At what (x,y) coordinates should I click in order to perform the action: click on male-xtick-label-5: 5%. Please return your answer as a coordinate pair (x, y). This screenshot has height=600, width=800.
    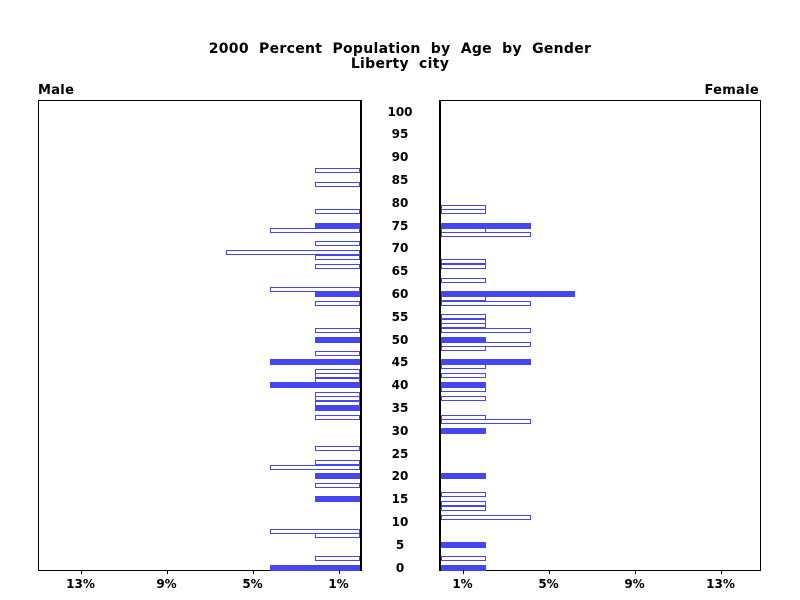
    Looking at the image, I should click on (252, 584).